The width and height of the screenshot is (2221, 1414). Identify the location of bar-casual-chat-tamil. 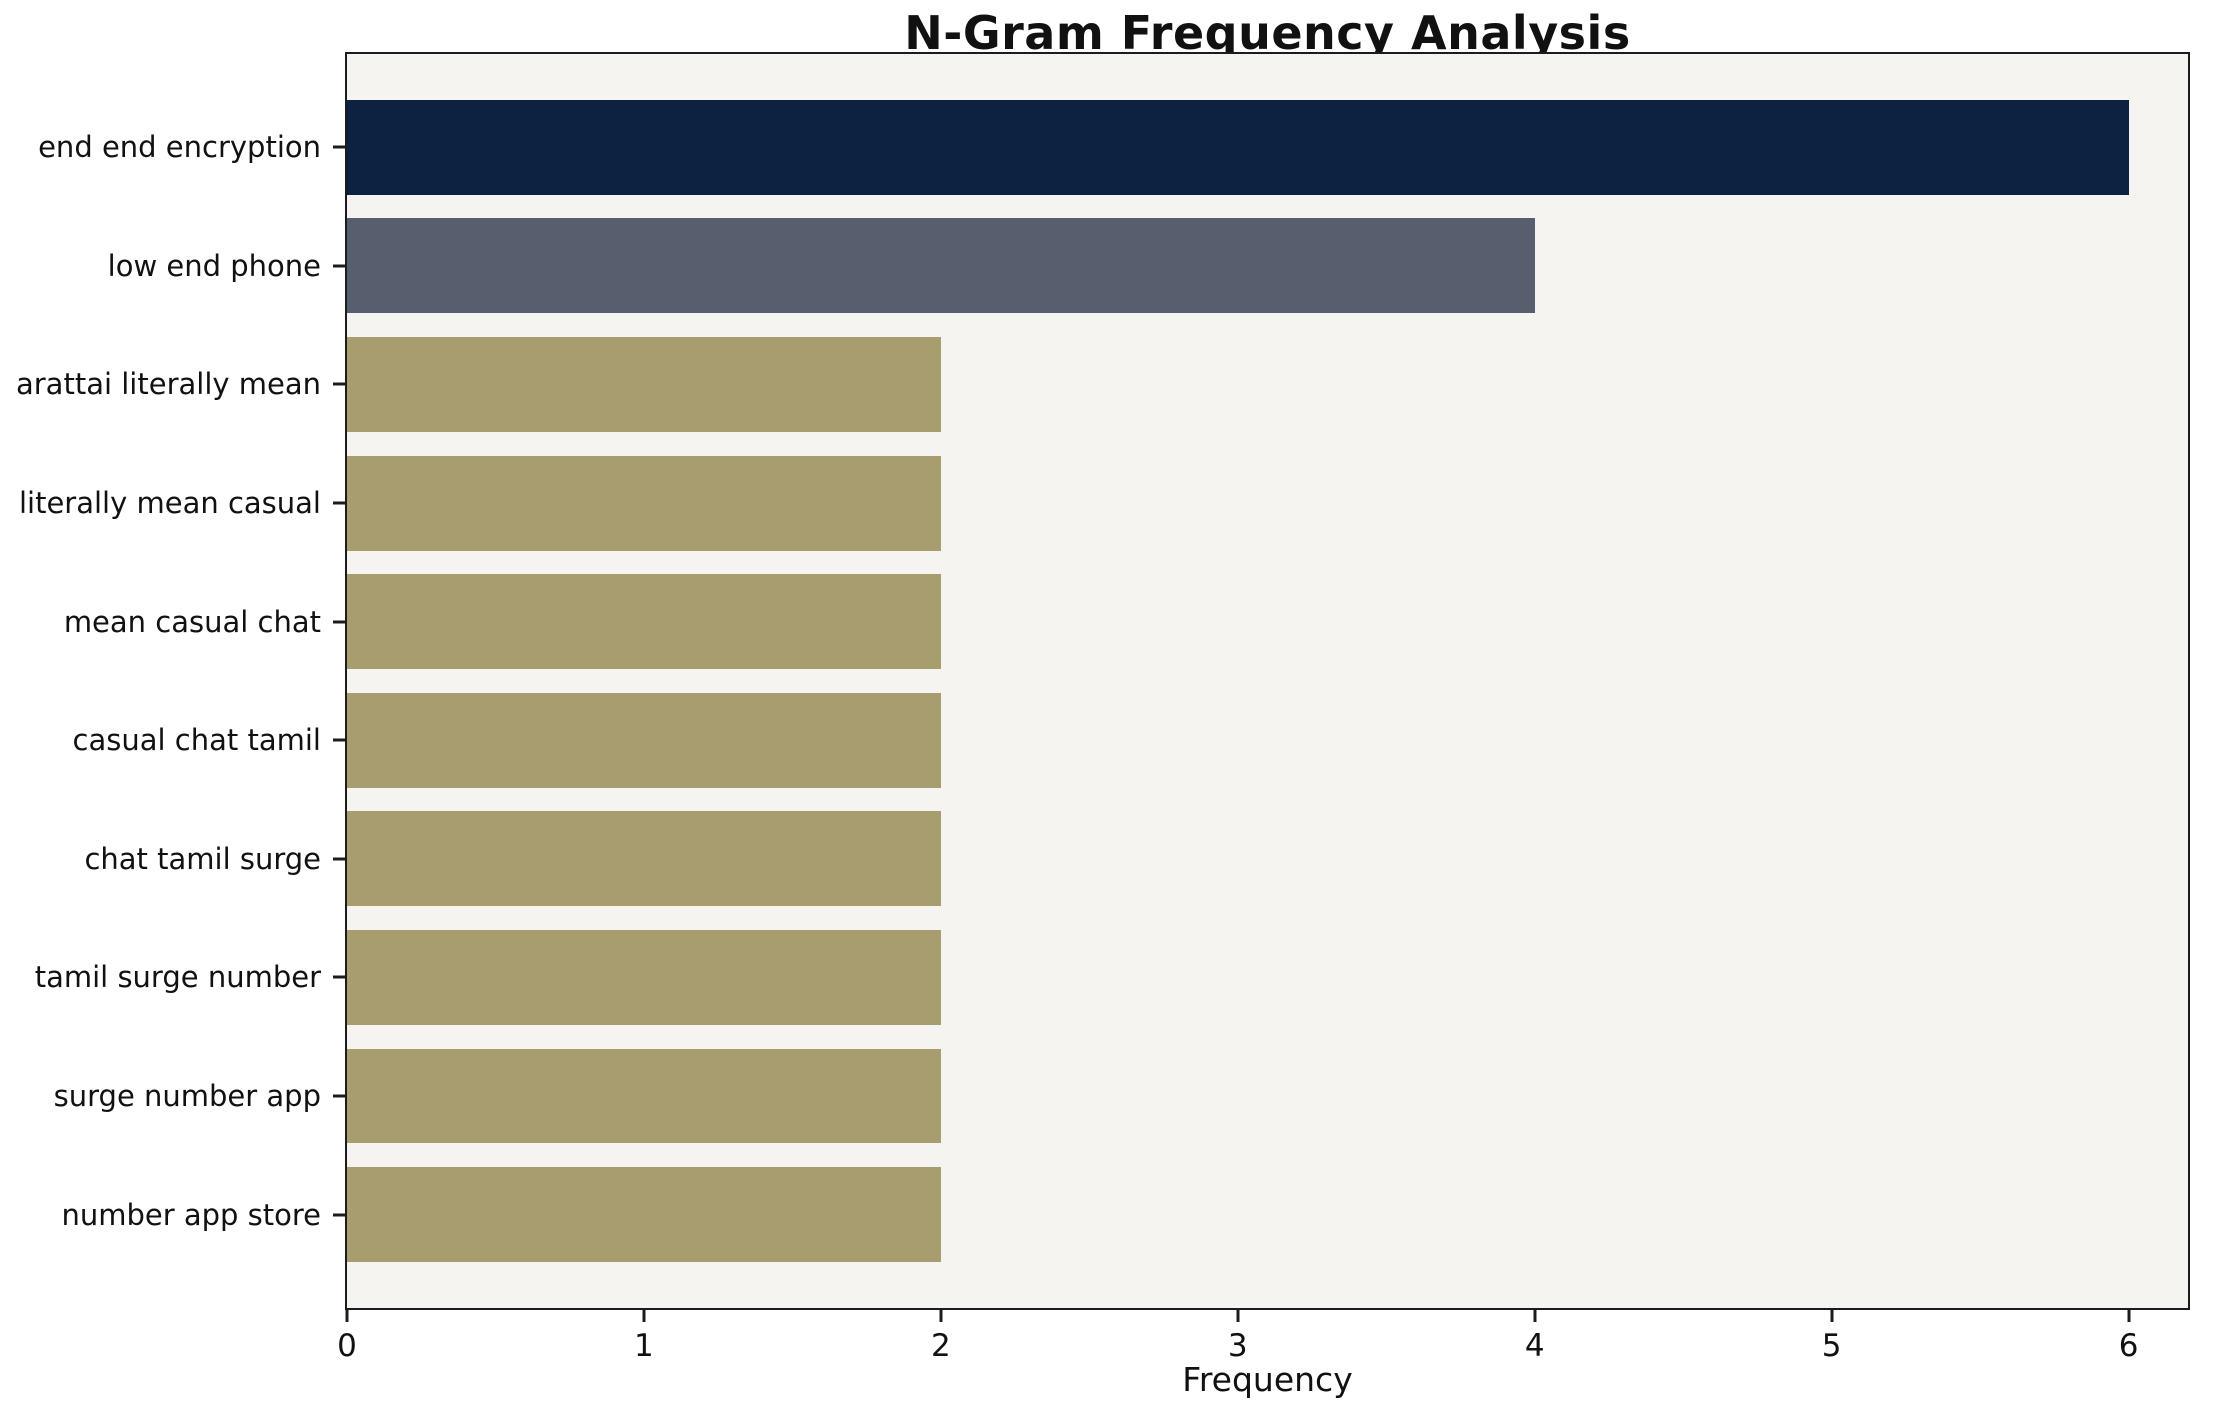
(644, 740).